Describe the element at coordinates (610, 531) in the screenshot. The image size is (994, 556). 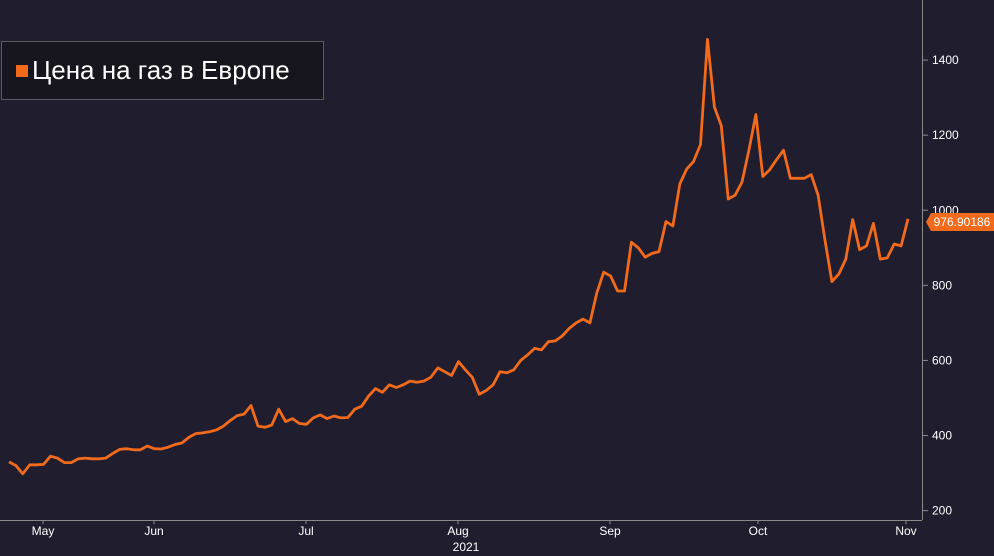
I see `x-tick-label: Sep` at that location.